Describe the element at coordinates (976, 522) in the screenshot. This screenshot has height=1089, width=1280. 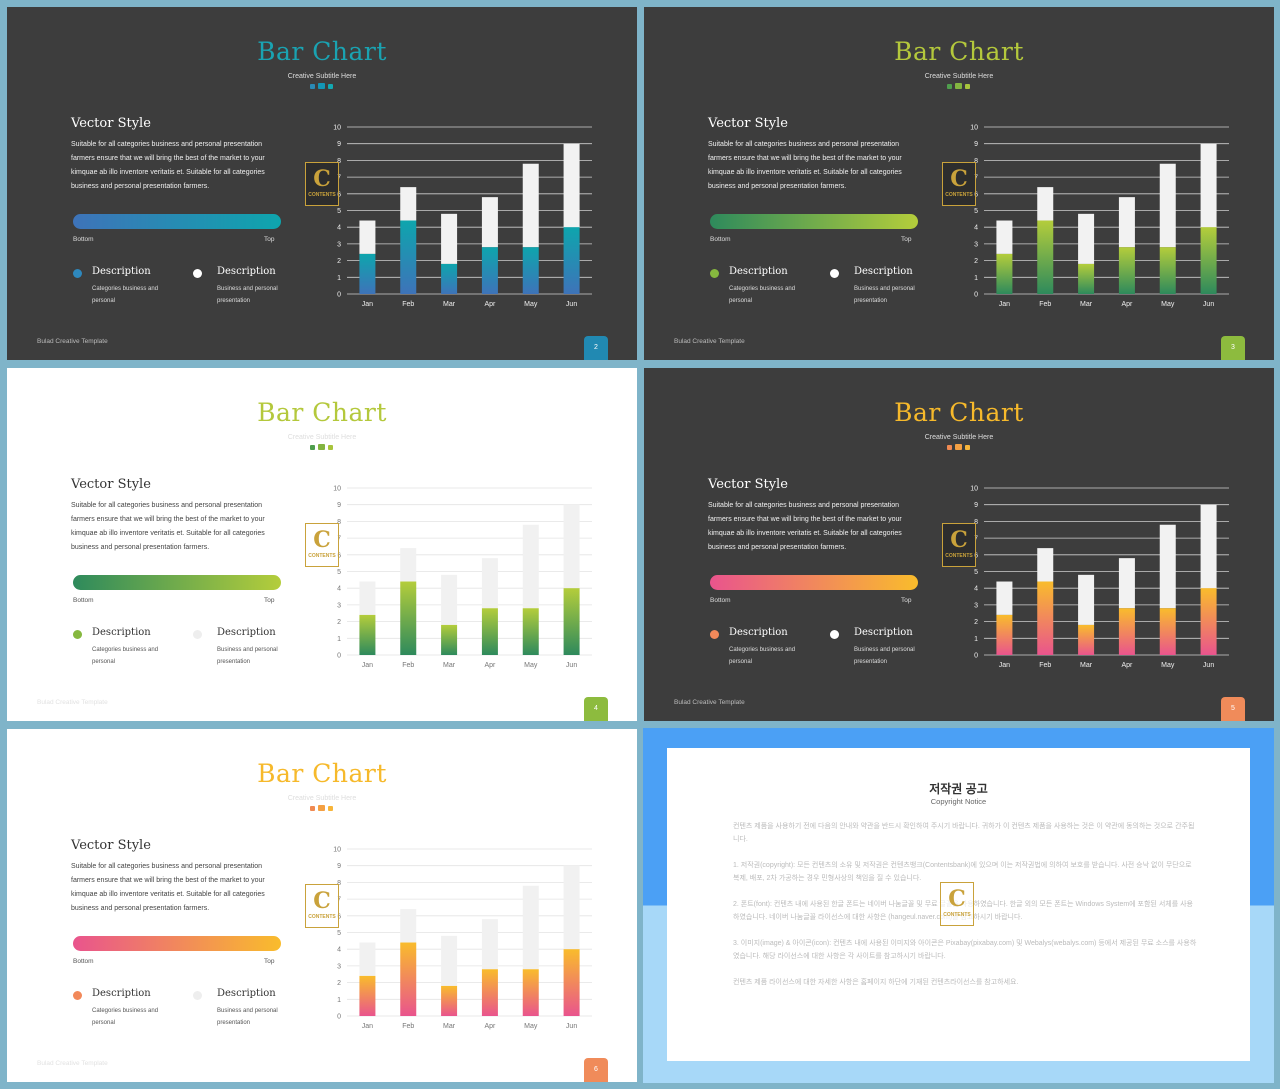
I see `y-tick-label: 8` at that location.